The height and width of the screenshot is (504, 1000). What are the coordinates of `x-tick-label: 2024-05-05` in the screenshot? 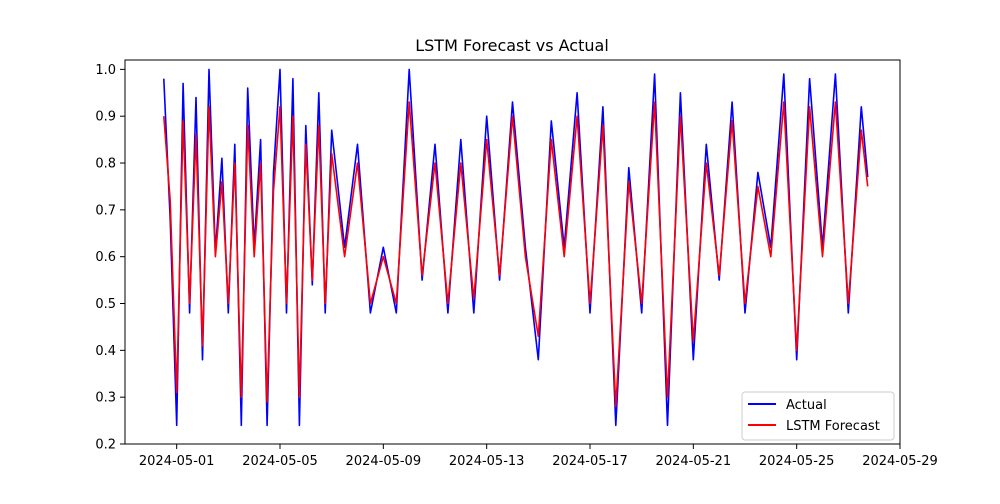 It's located at (280, 461).